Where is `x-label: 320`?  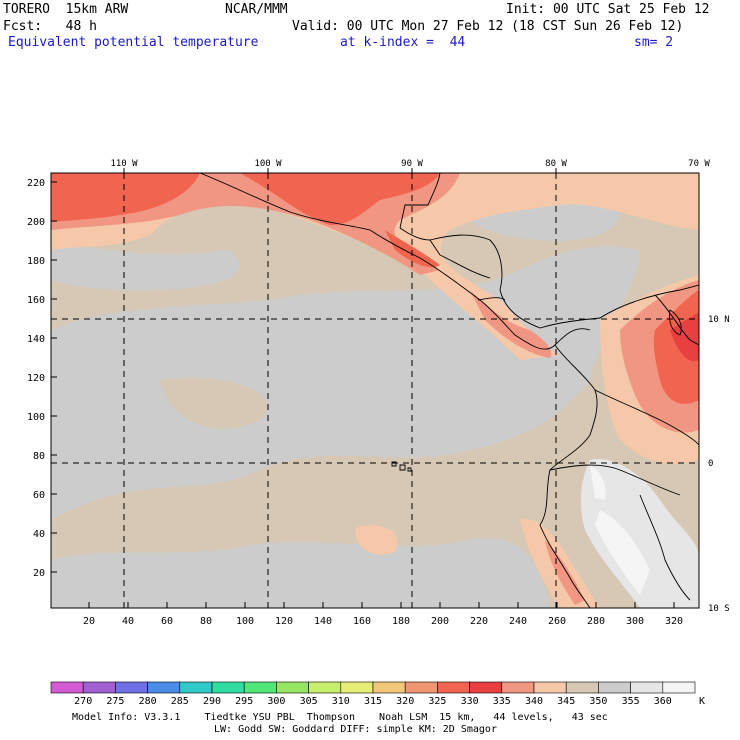
x-label: 320 is located at coordinates (674, 621).